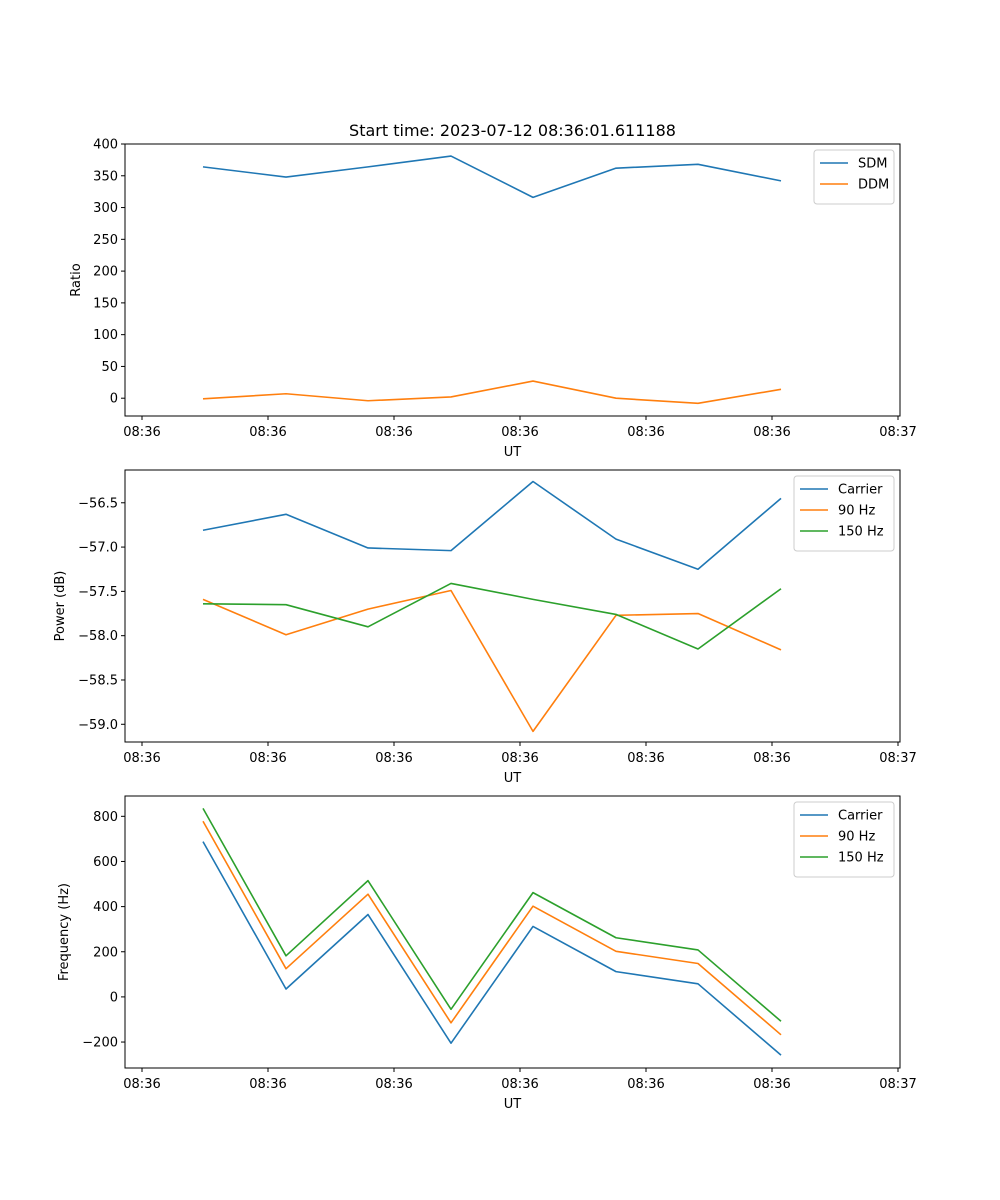 The width and height of the screenshot is (1000, 1200). Describe the element at coordinates (512, 130) in the screenshot. I see `chart-title: Start time: 2023-07-12 08:36:01.611188` at that location.